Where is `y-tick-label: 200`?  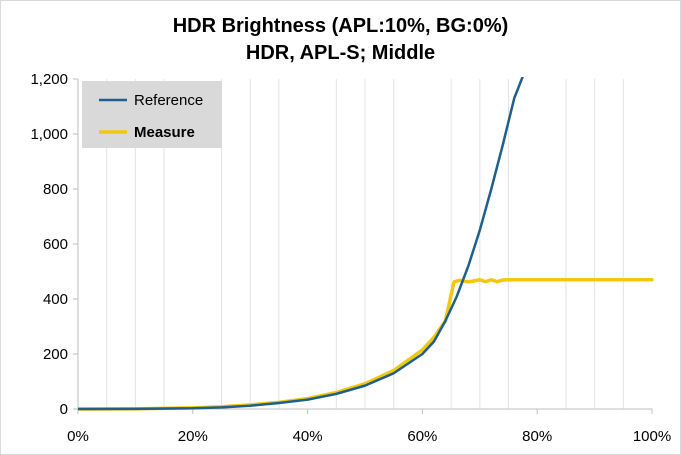
y-tick-label: 200 is located at coordinates (55, 354).